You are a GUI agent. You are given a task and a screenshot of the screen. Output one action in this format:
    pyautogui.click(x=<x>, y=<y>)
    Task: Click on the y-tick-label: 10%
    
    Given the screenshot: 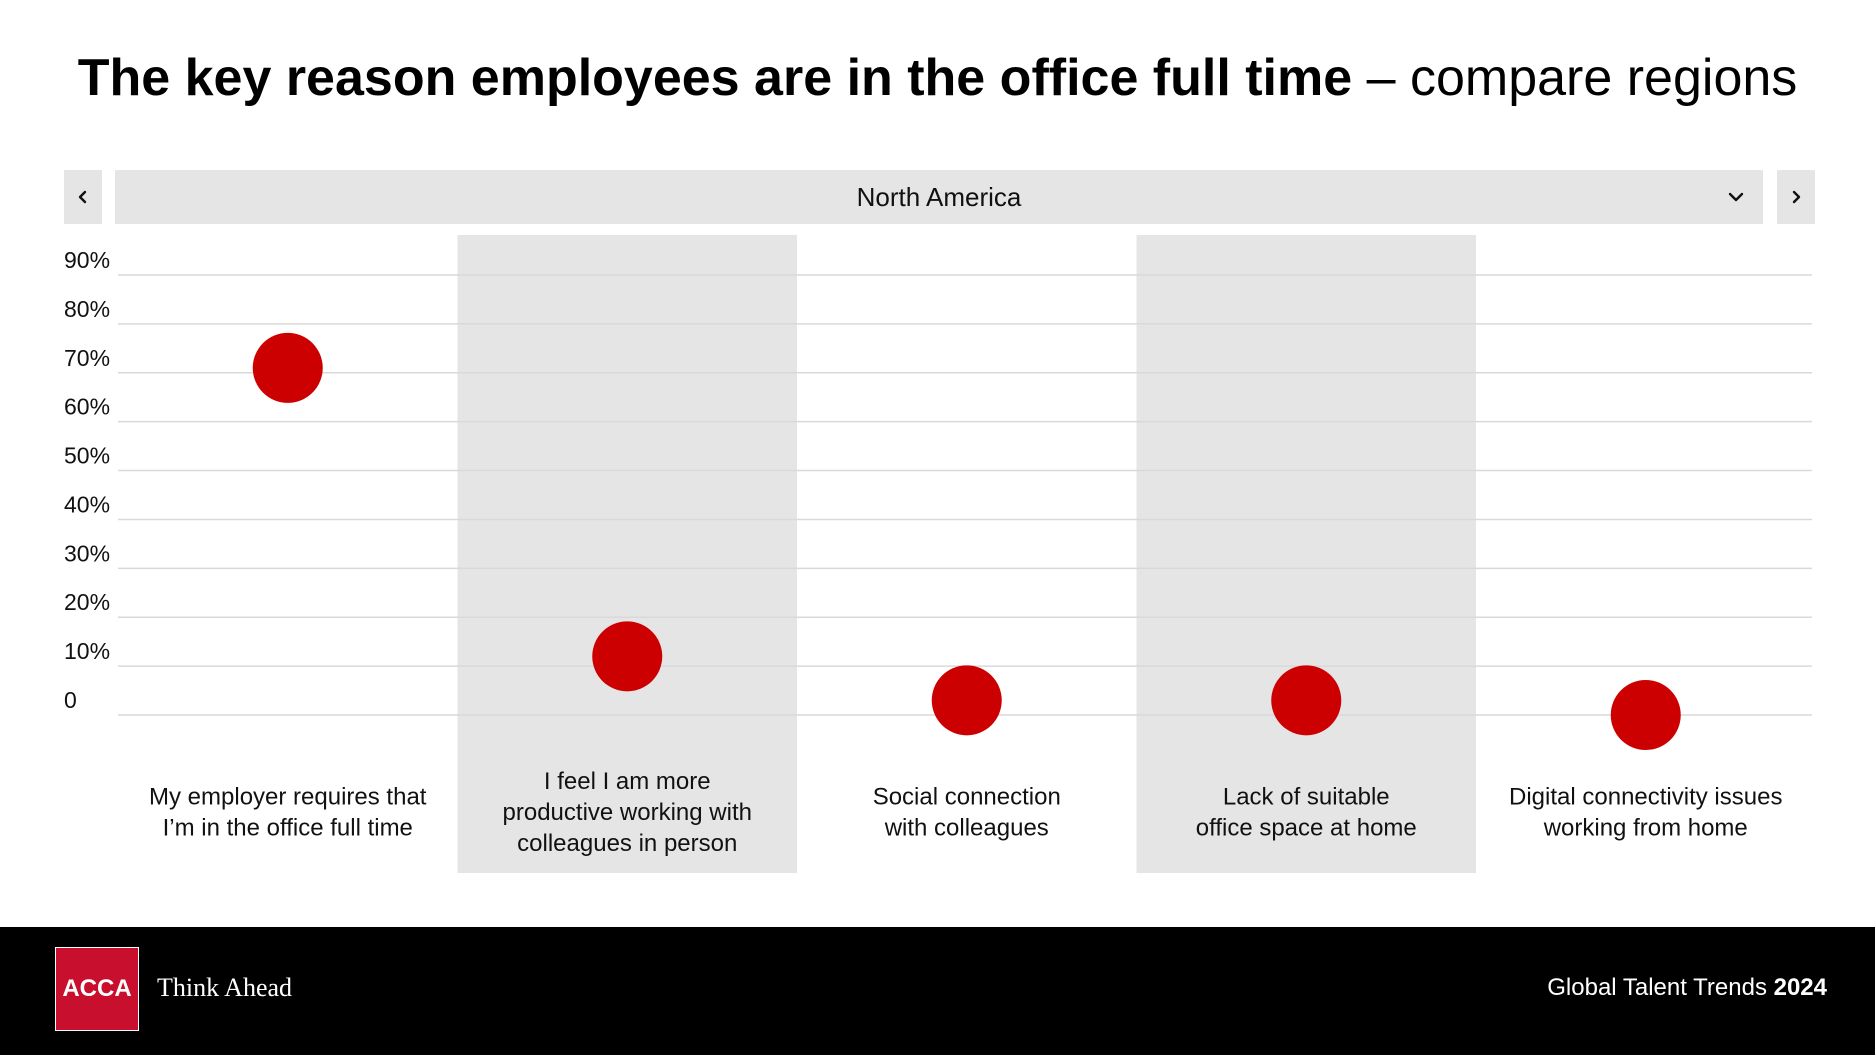 What is the action you would take?
    pyautogui.click(x=87, y=651)
    